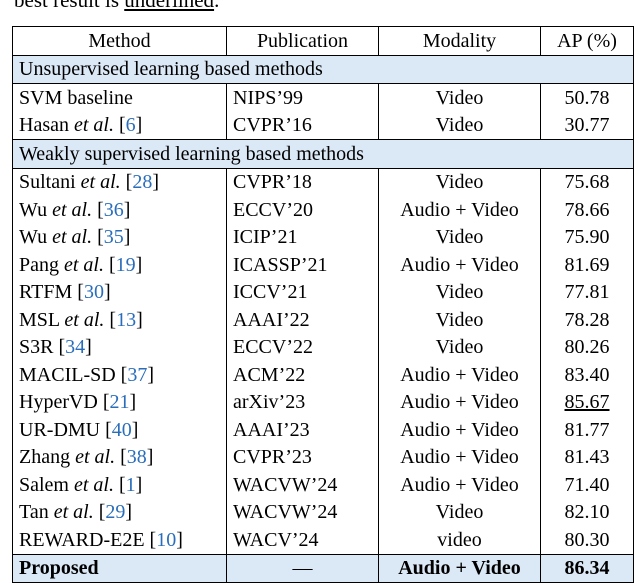 The width and height of the screenshot is (640, 583). What do you see at coordinates (119, 347) in the screenshot?
I see `method-cell: S3R [34]` at bounding box center [119, 347].